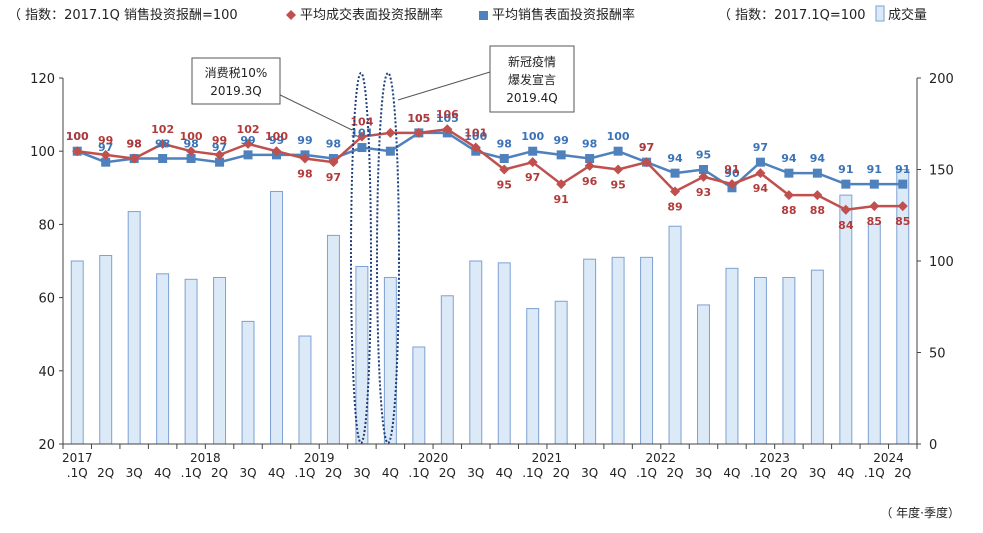 This screenshot has height=533, width=983. I want to click on covid-callout-line2: 爆发宣言, so click(532, 79).